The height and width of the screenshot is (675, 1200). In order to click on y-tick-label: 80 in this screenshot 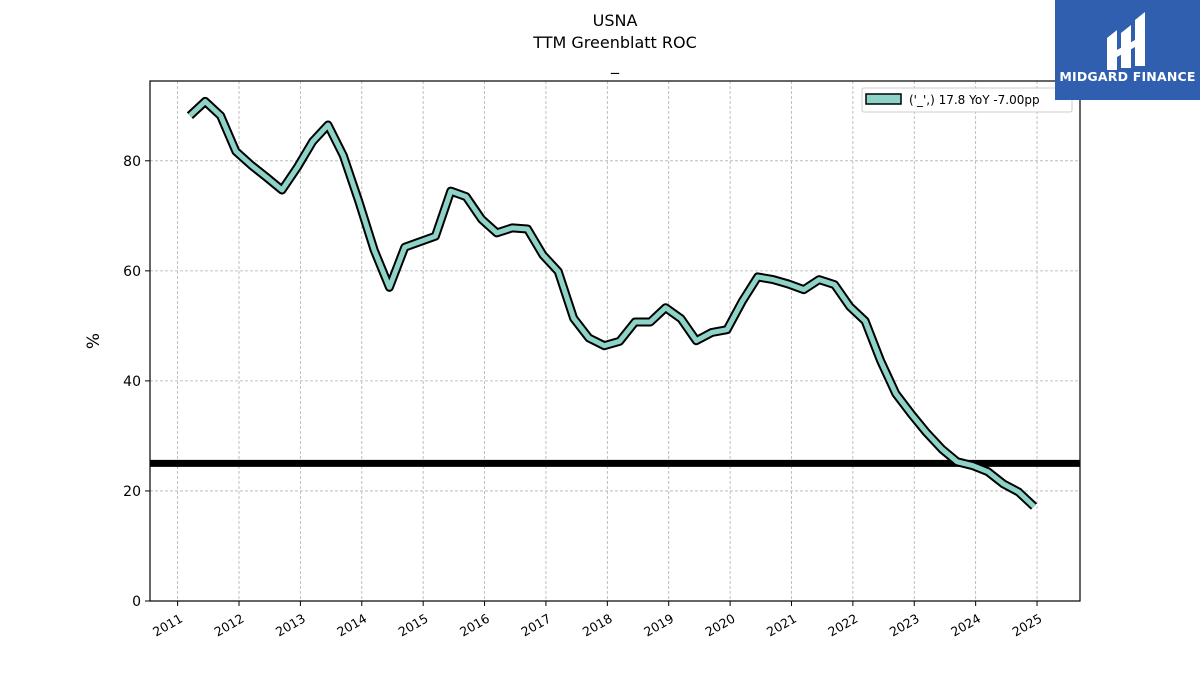, I will do `click(132, 162)`.